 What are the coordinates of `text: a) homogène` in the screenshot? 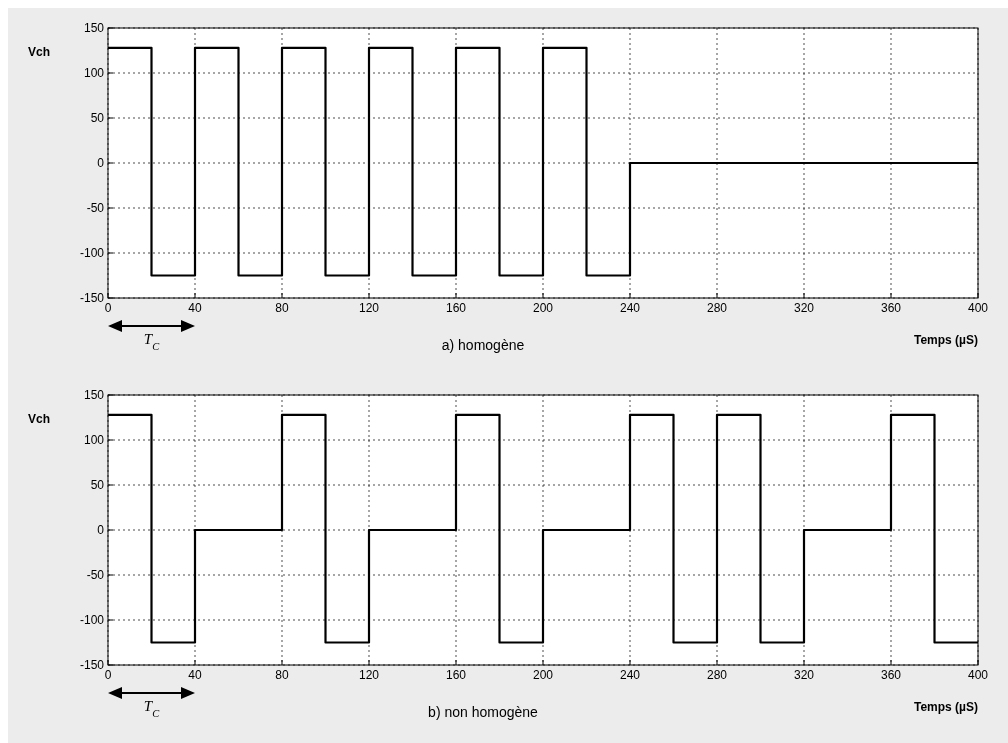 It's located at (483, 345).